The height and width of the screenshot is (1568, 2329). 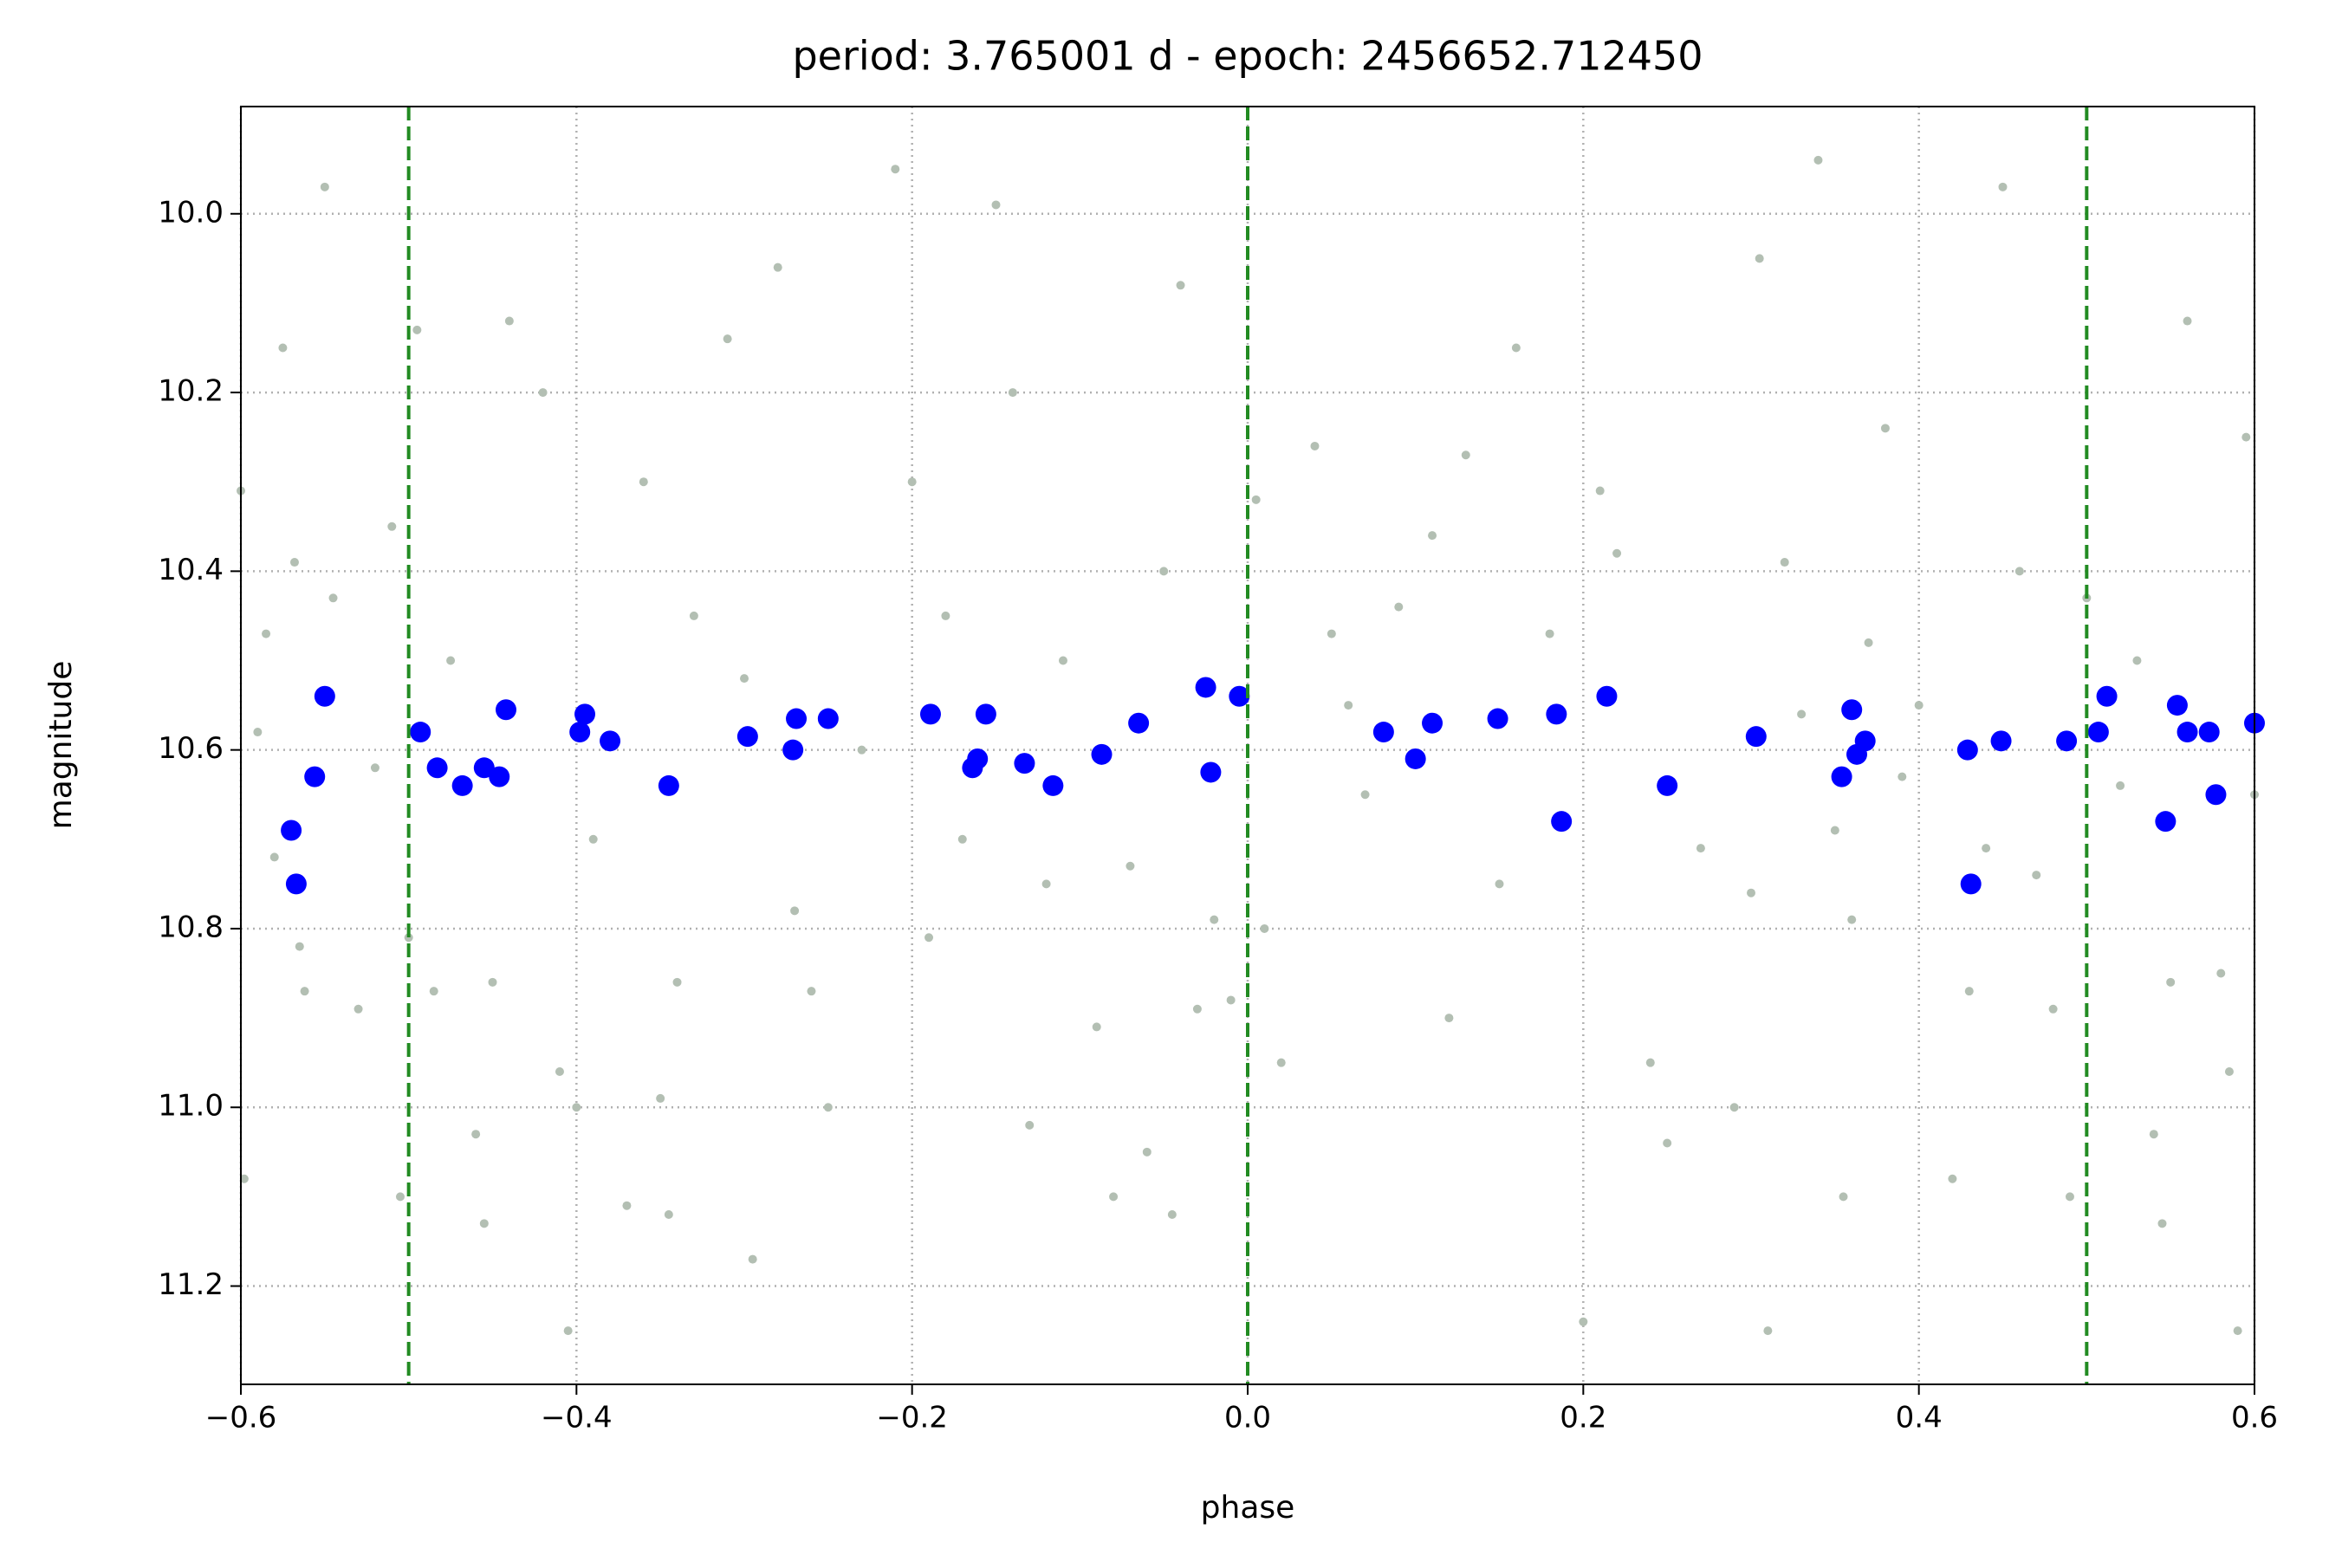 I want to click on y-tick-label: 10.8, so click(x=191, y=927).